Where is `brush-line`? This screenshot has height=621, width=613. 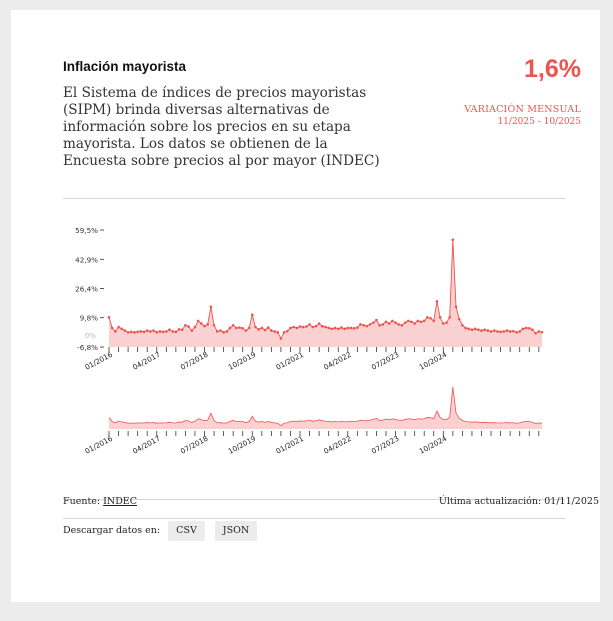
brush-line is located at coordinates (325, 406).